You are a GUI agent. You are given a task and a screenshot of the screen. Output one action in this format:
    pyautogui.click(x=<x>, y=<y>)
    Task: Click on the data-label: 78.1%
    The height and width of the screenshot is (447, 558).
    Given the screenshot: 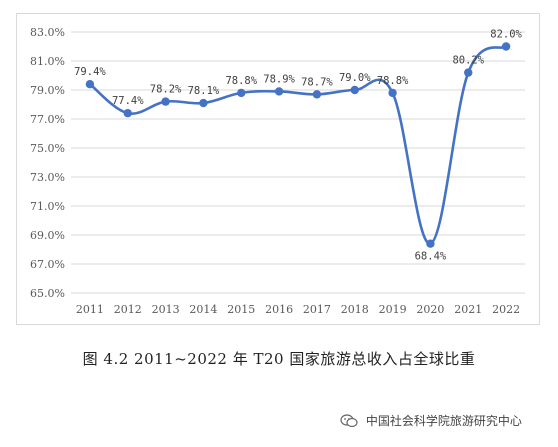 What is the action you would take?
    pyautogui.click(x=204, y=91)
    